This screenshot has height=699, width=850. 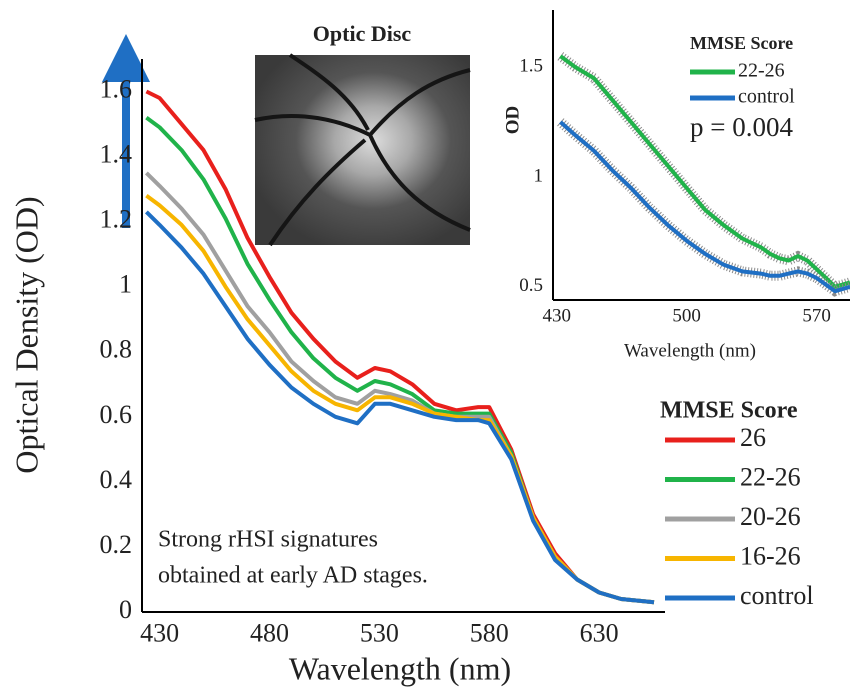 I want to click on x-tick-label: 480, so click(x=269, y=632).